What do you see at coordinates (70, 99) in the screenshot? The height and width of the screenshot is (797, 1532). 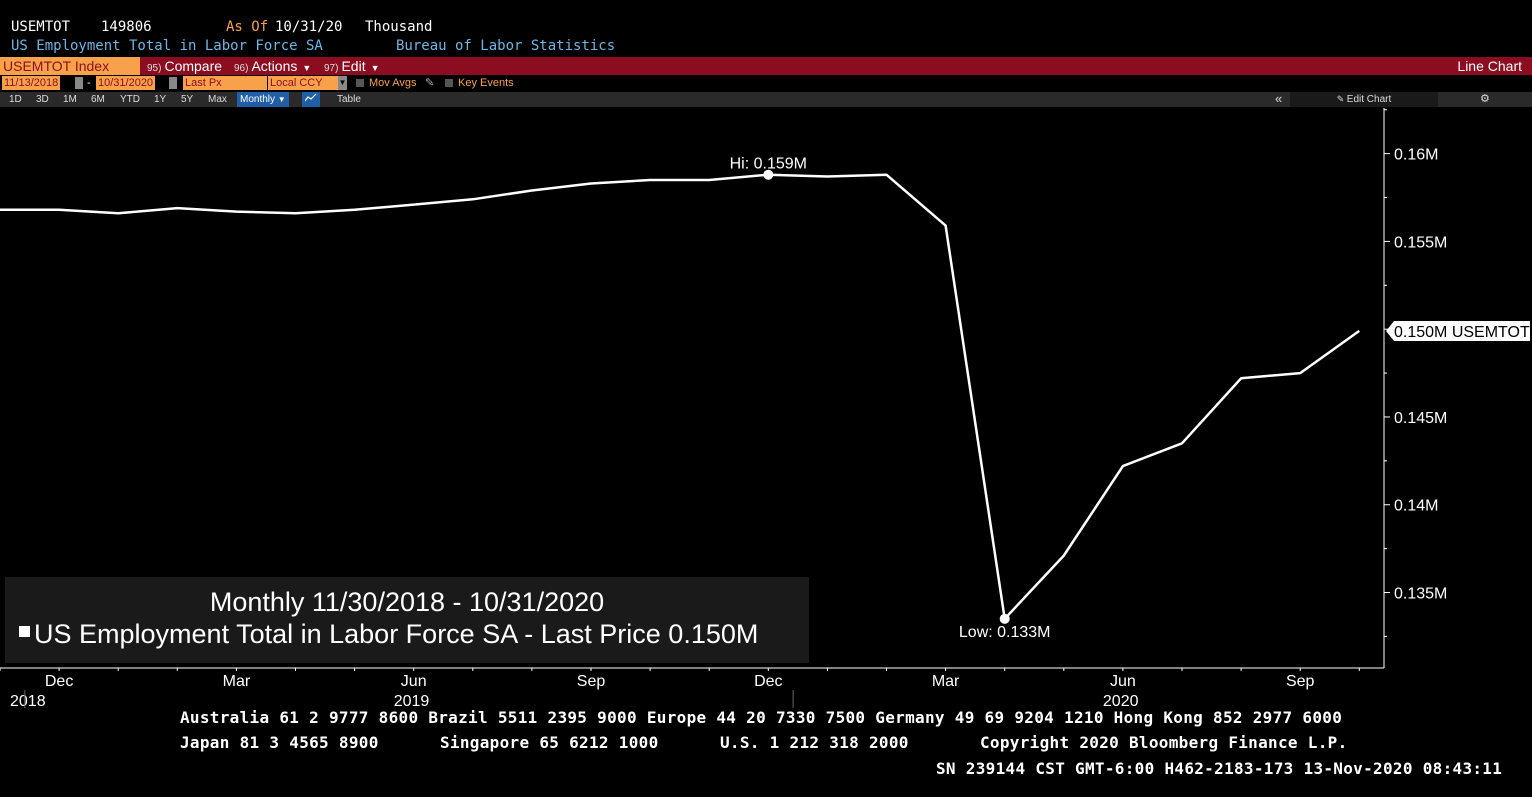 I see `period-1m: 1M` at bounding box center [70, 99].